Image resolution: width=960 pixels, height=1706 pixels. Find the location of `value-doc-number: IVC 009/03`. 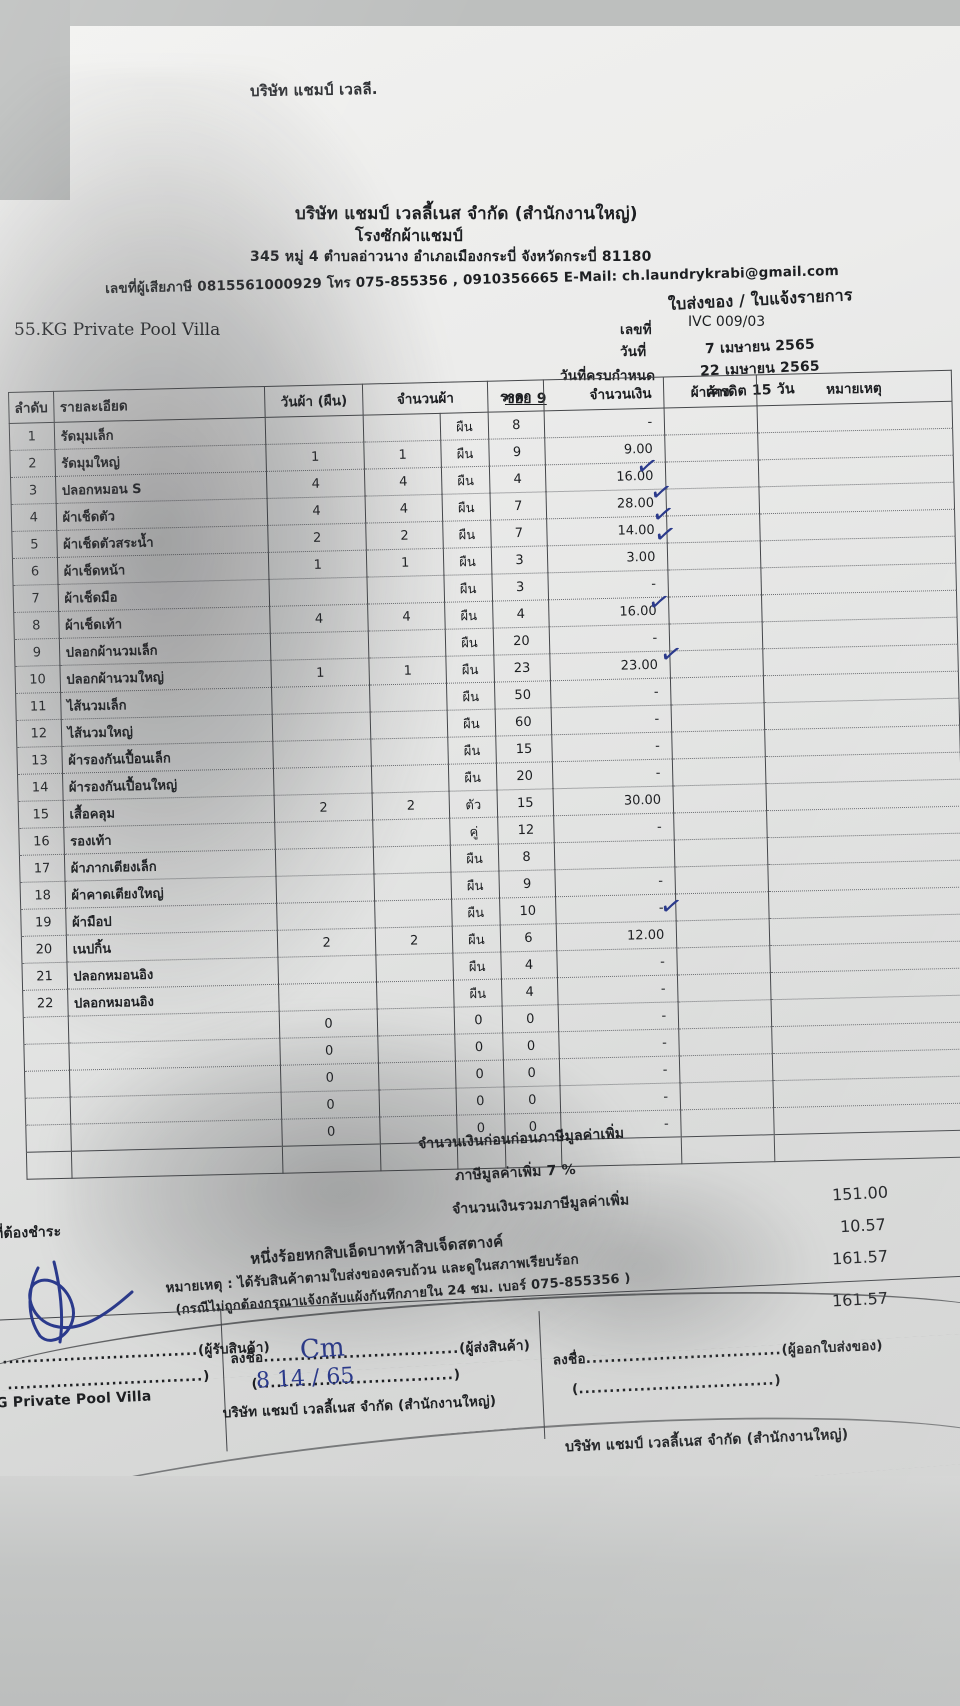

value-doc-number: IVC 009/03 is located at coordinates (727, 322).